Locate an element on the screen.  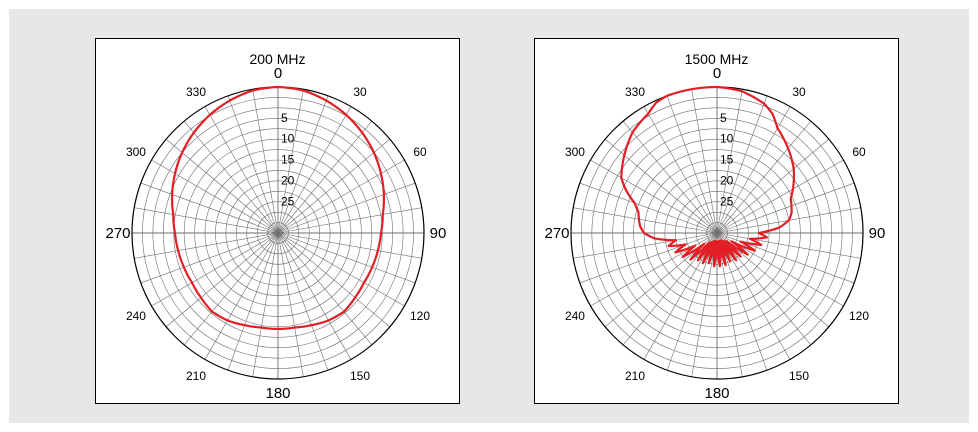
chart-title: 200 MHz is located at coordinates (277, 59).